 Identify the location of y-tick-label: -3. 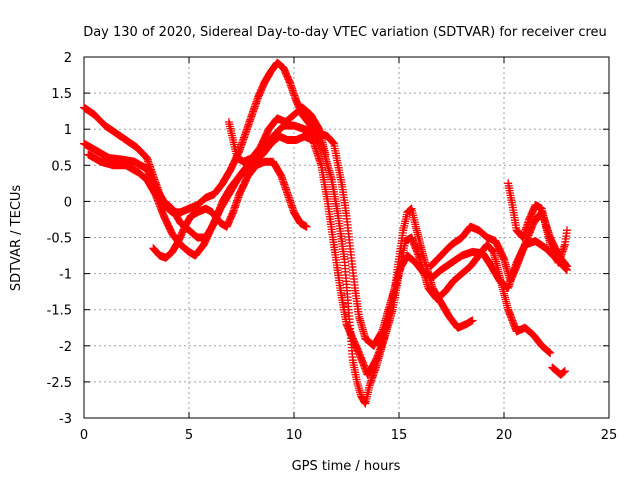
(65, 419).